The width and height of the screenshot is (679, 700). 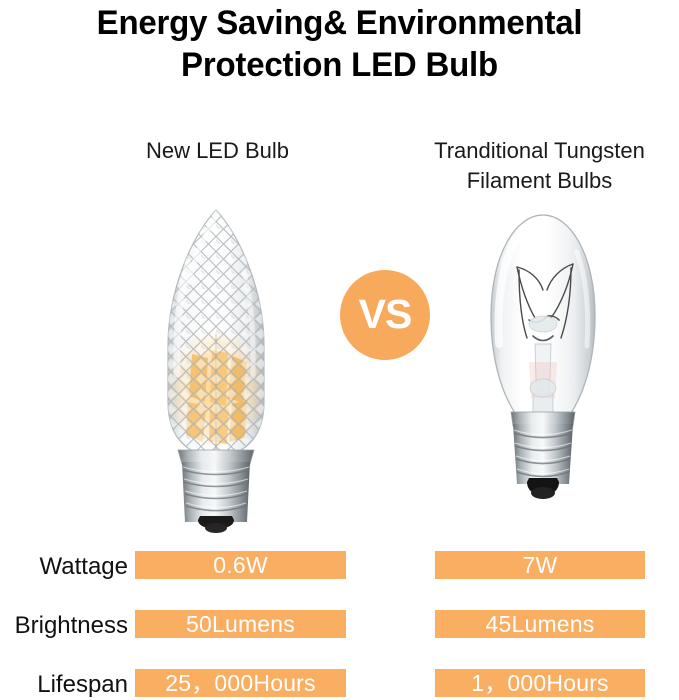 I want to click on title-line-2: Protection LED Bulb, so click(x=339, y=65).